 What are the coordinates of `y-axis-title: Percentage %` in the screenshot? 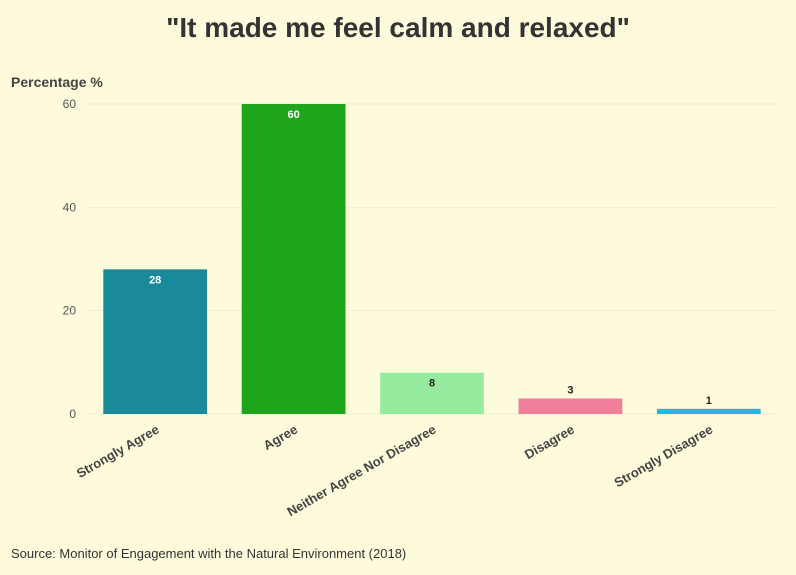 It's located at (57, 82).